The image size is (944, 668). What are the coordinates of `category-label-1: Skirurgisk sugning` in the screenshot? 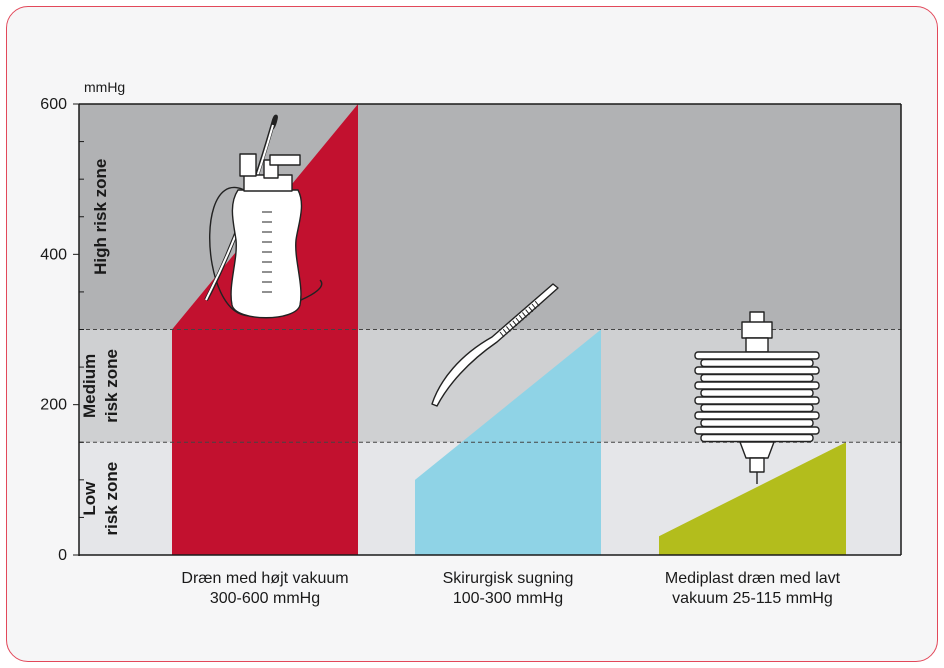 It's located at (508, 578).